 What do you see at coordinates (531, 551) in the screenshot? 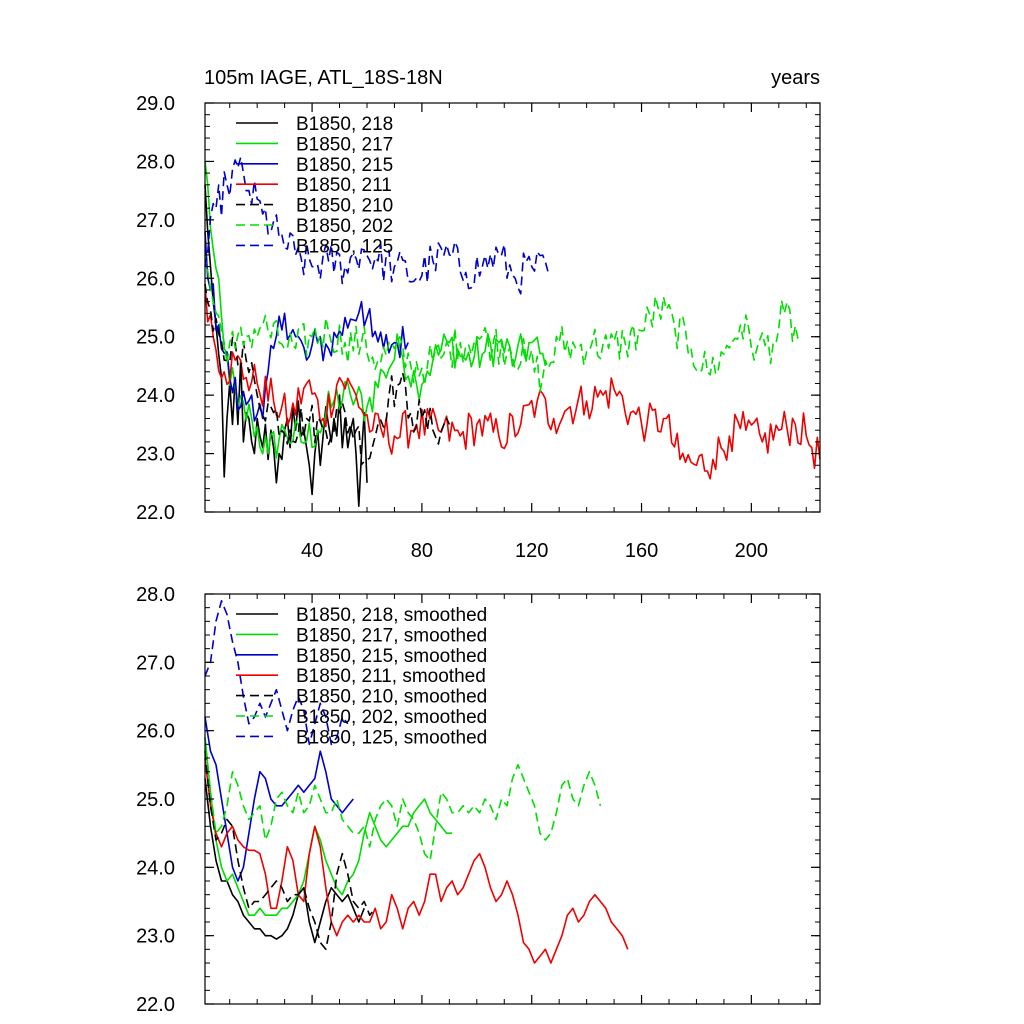
I see `x-tick-label: 120` at bounding box center [531, 551].